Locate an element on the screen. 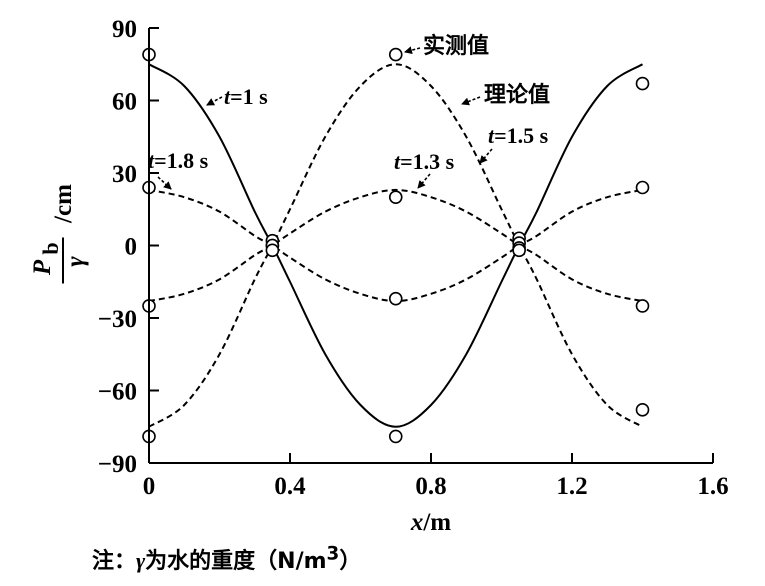 This screenshot has width=765, height=586. annotation-t13: t=1.3 s is located at coordinates (424, 161).